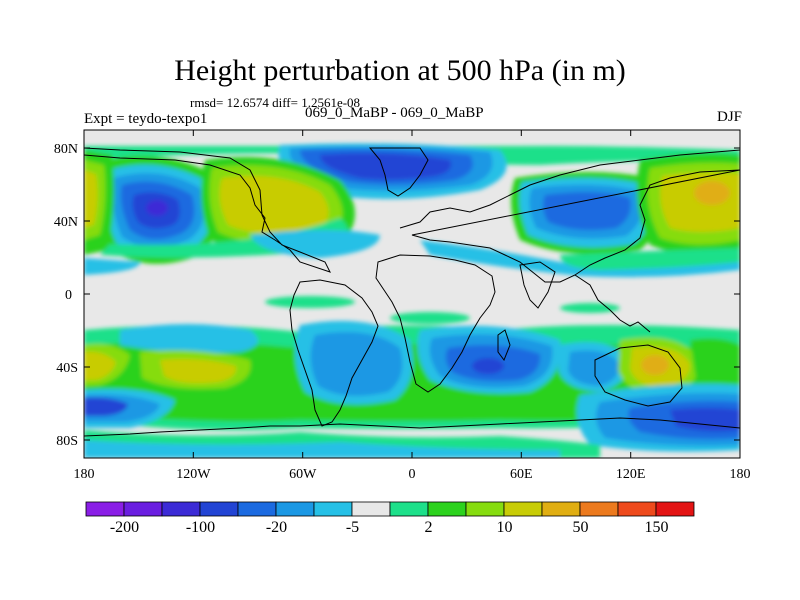  What do you see at coordinates (505, 527) in the screenshot?
I see `colorbar-label: 10` at bounding box center [505, 527].